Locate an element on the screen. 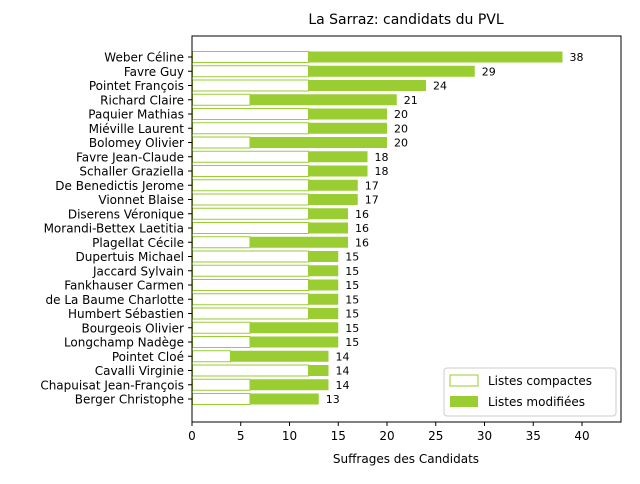 The height and width of the screenshot is (484, 640). x-axis-label: Suffrages des Candidats is located at coordinates (406, 459).